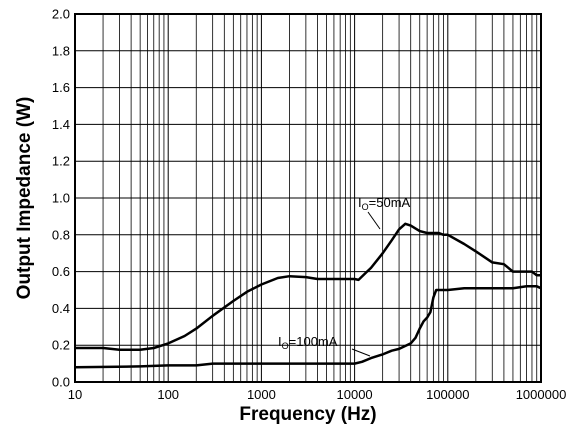 This screenshot has width=581, height=436. Describe the element at coordinates (61, 50) in the screenshot. I see `y-tick-label: 1.8` at that location.